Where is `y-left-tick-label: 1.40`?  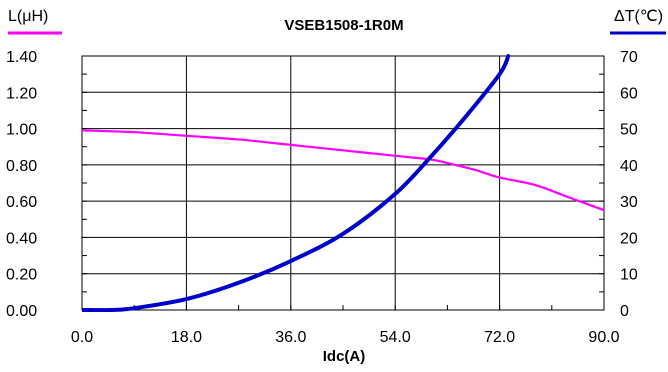 y-left-tick-label: 1.40 is located at coordinates (21, 57).